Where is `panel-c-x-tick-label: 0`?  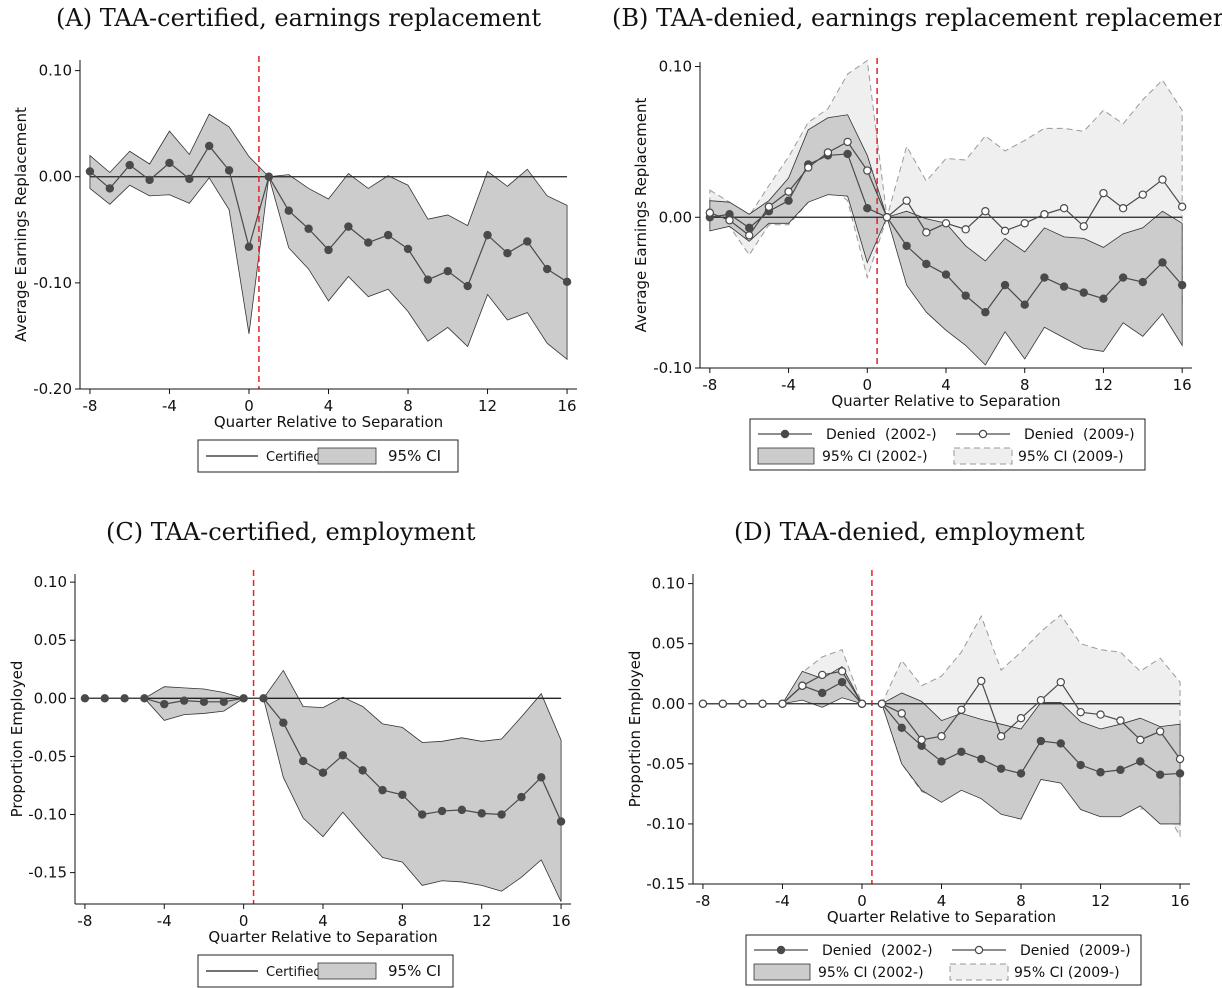
panel-c-x-tick-label: 0 is located at coordinates (244, 921).